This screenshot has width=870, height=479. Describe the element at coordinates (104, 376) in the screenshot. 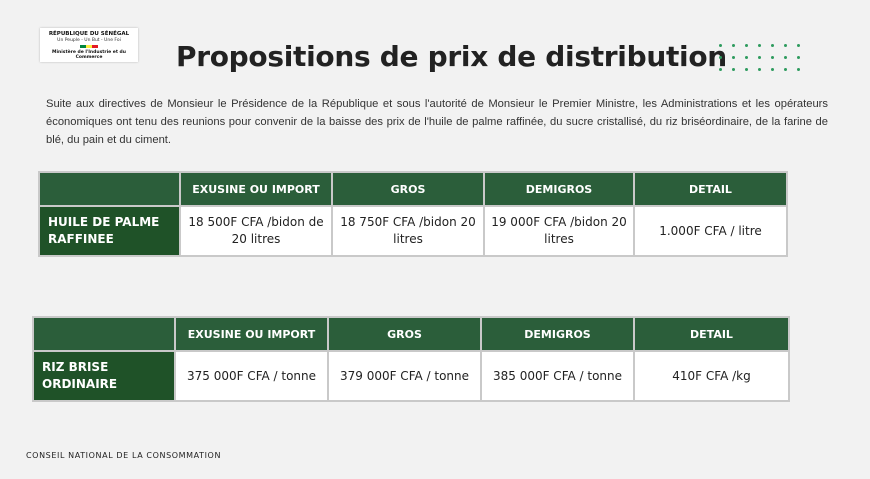

I see `product-name: RIZ BRISE ORDINAIRE` at that location.